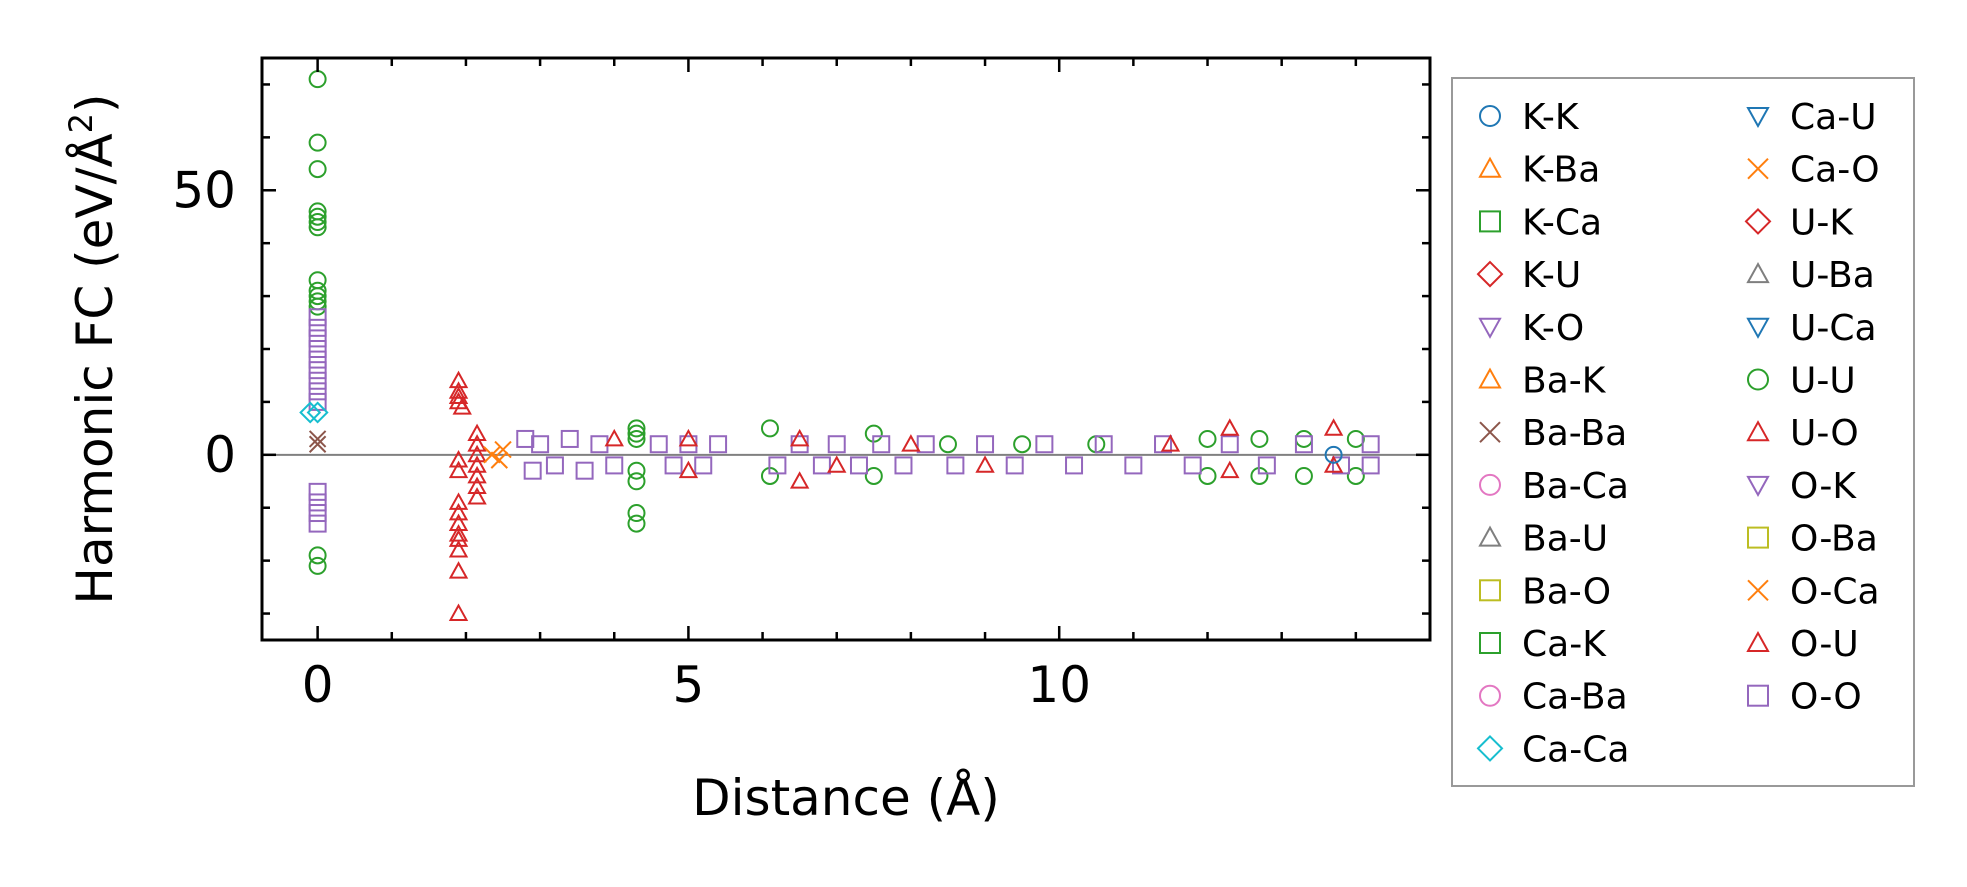 The width and height of the screenshot is (1967, 887). I want to click on series-k-k, so click(1333, 454).